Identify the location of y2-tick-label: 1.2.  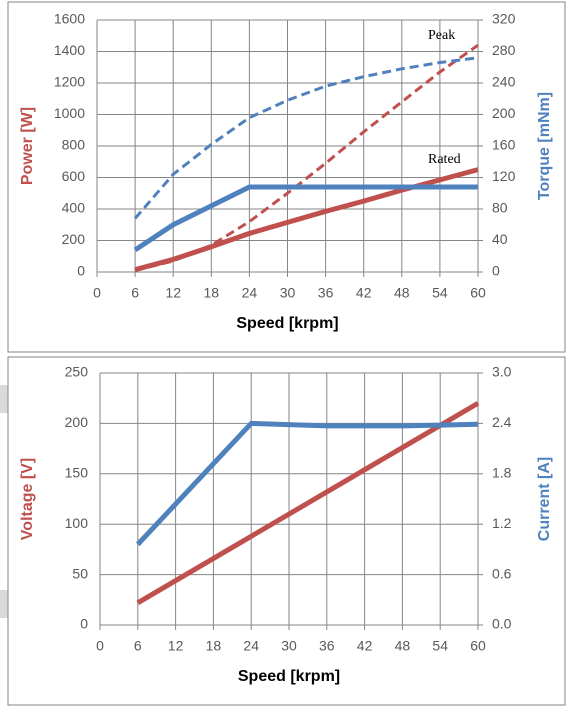
(502, 523).